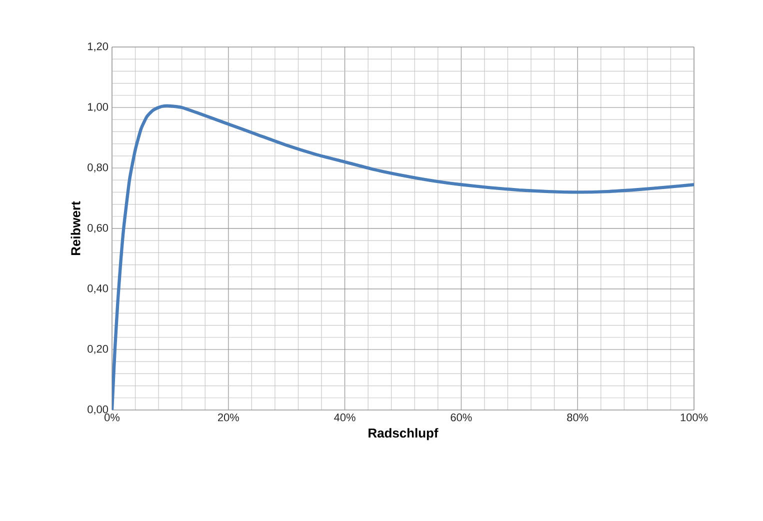  I want to click on y-tick-label: 0,60, so click(98, 229).